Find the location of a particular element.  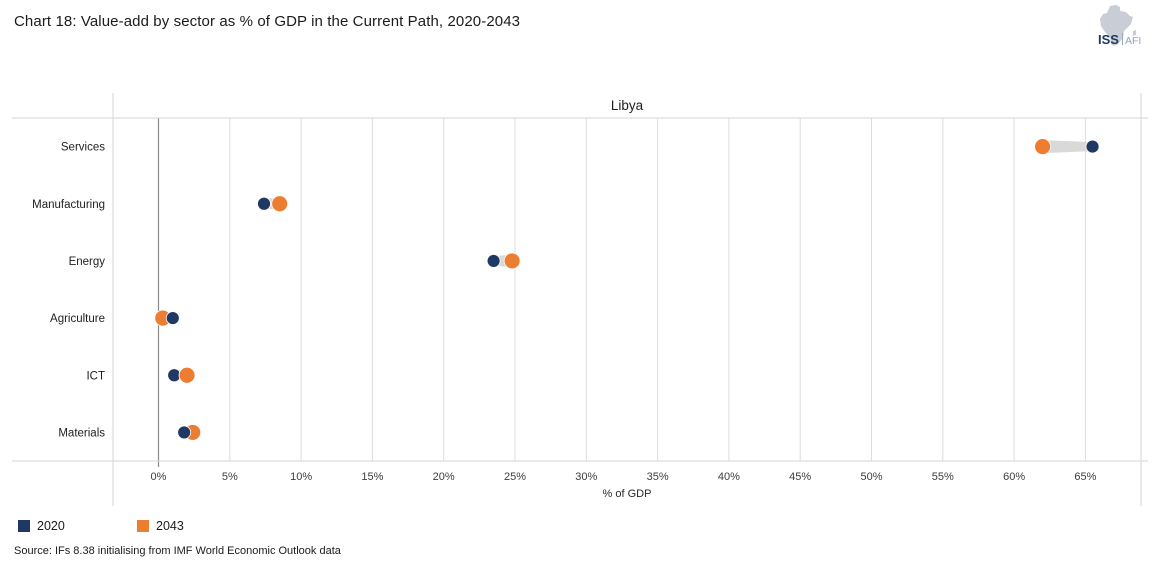

x-tick-label: 5% is located at coordinates (230, 477).